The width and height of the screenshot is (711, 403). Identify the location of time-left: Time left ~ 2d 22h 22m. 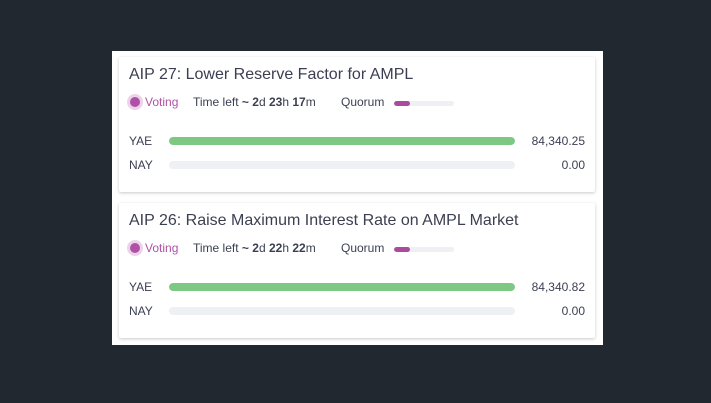
(254, 248).